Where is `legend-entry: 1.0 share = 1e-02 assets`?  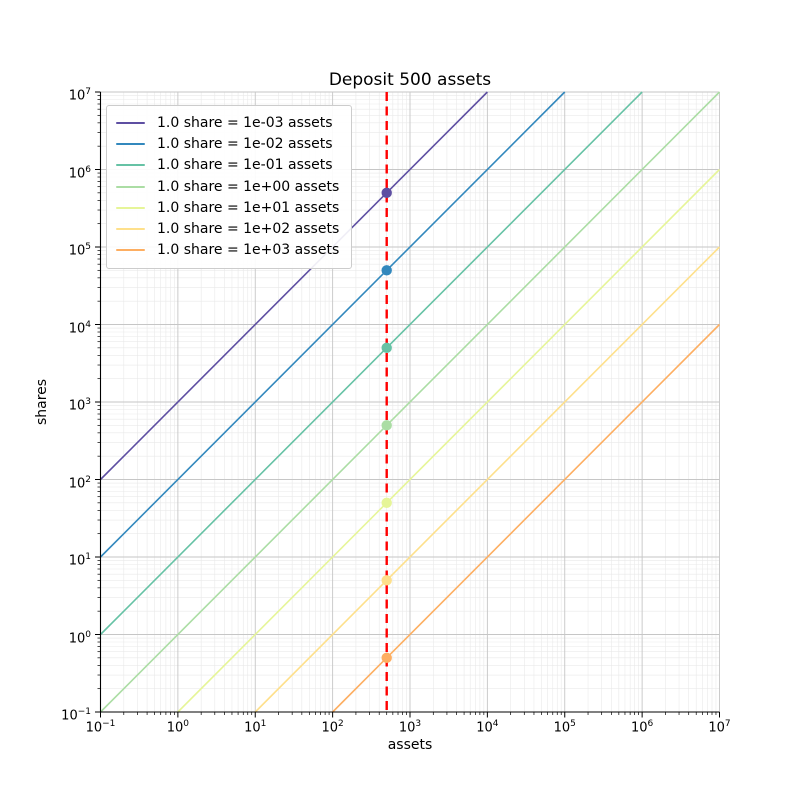 legend-entry: 1.0 share = 1e-02 assets is located at coordinates (227, 143).